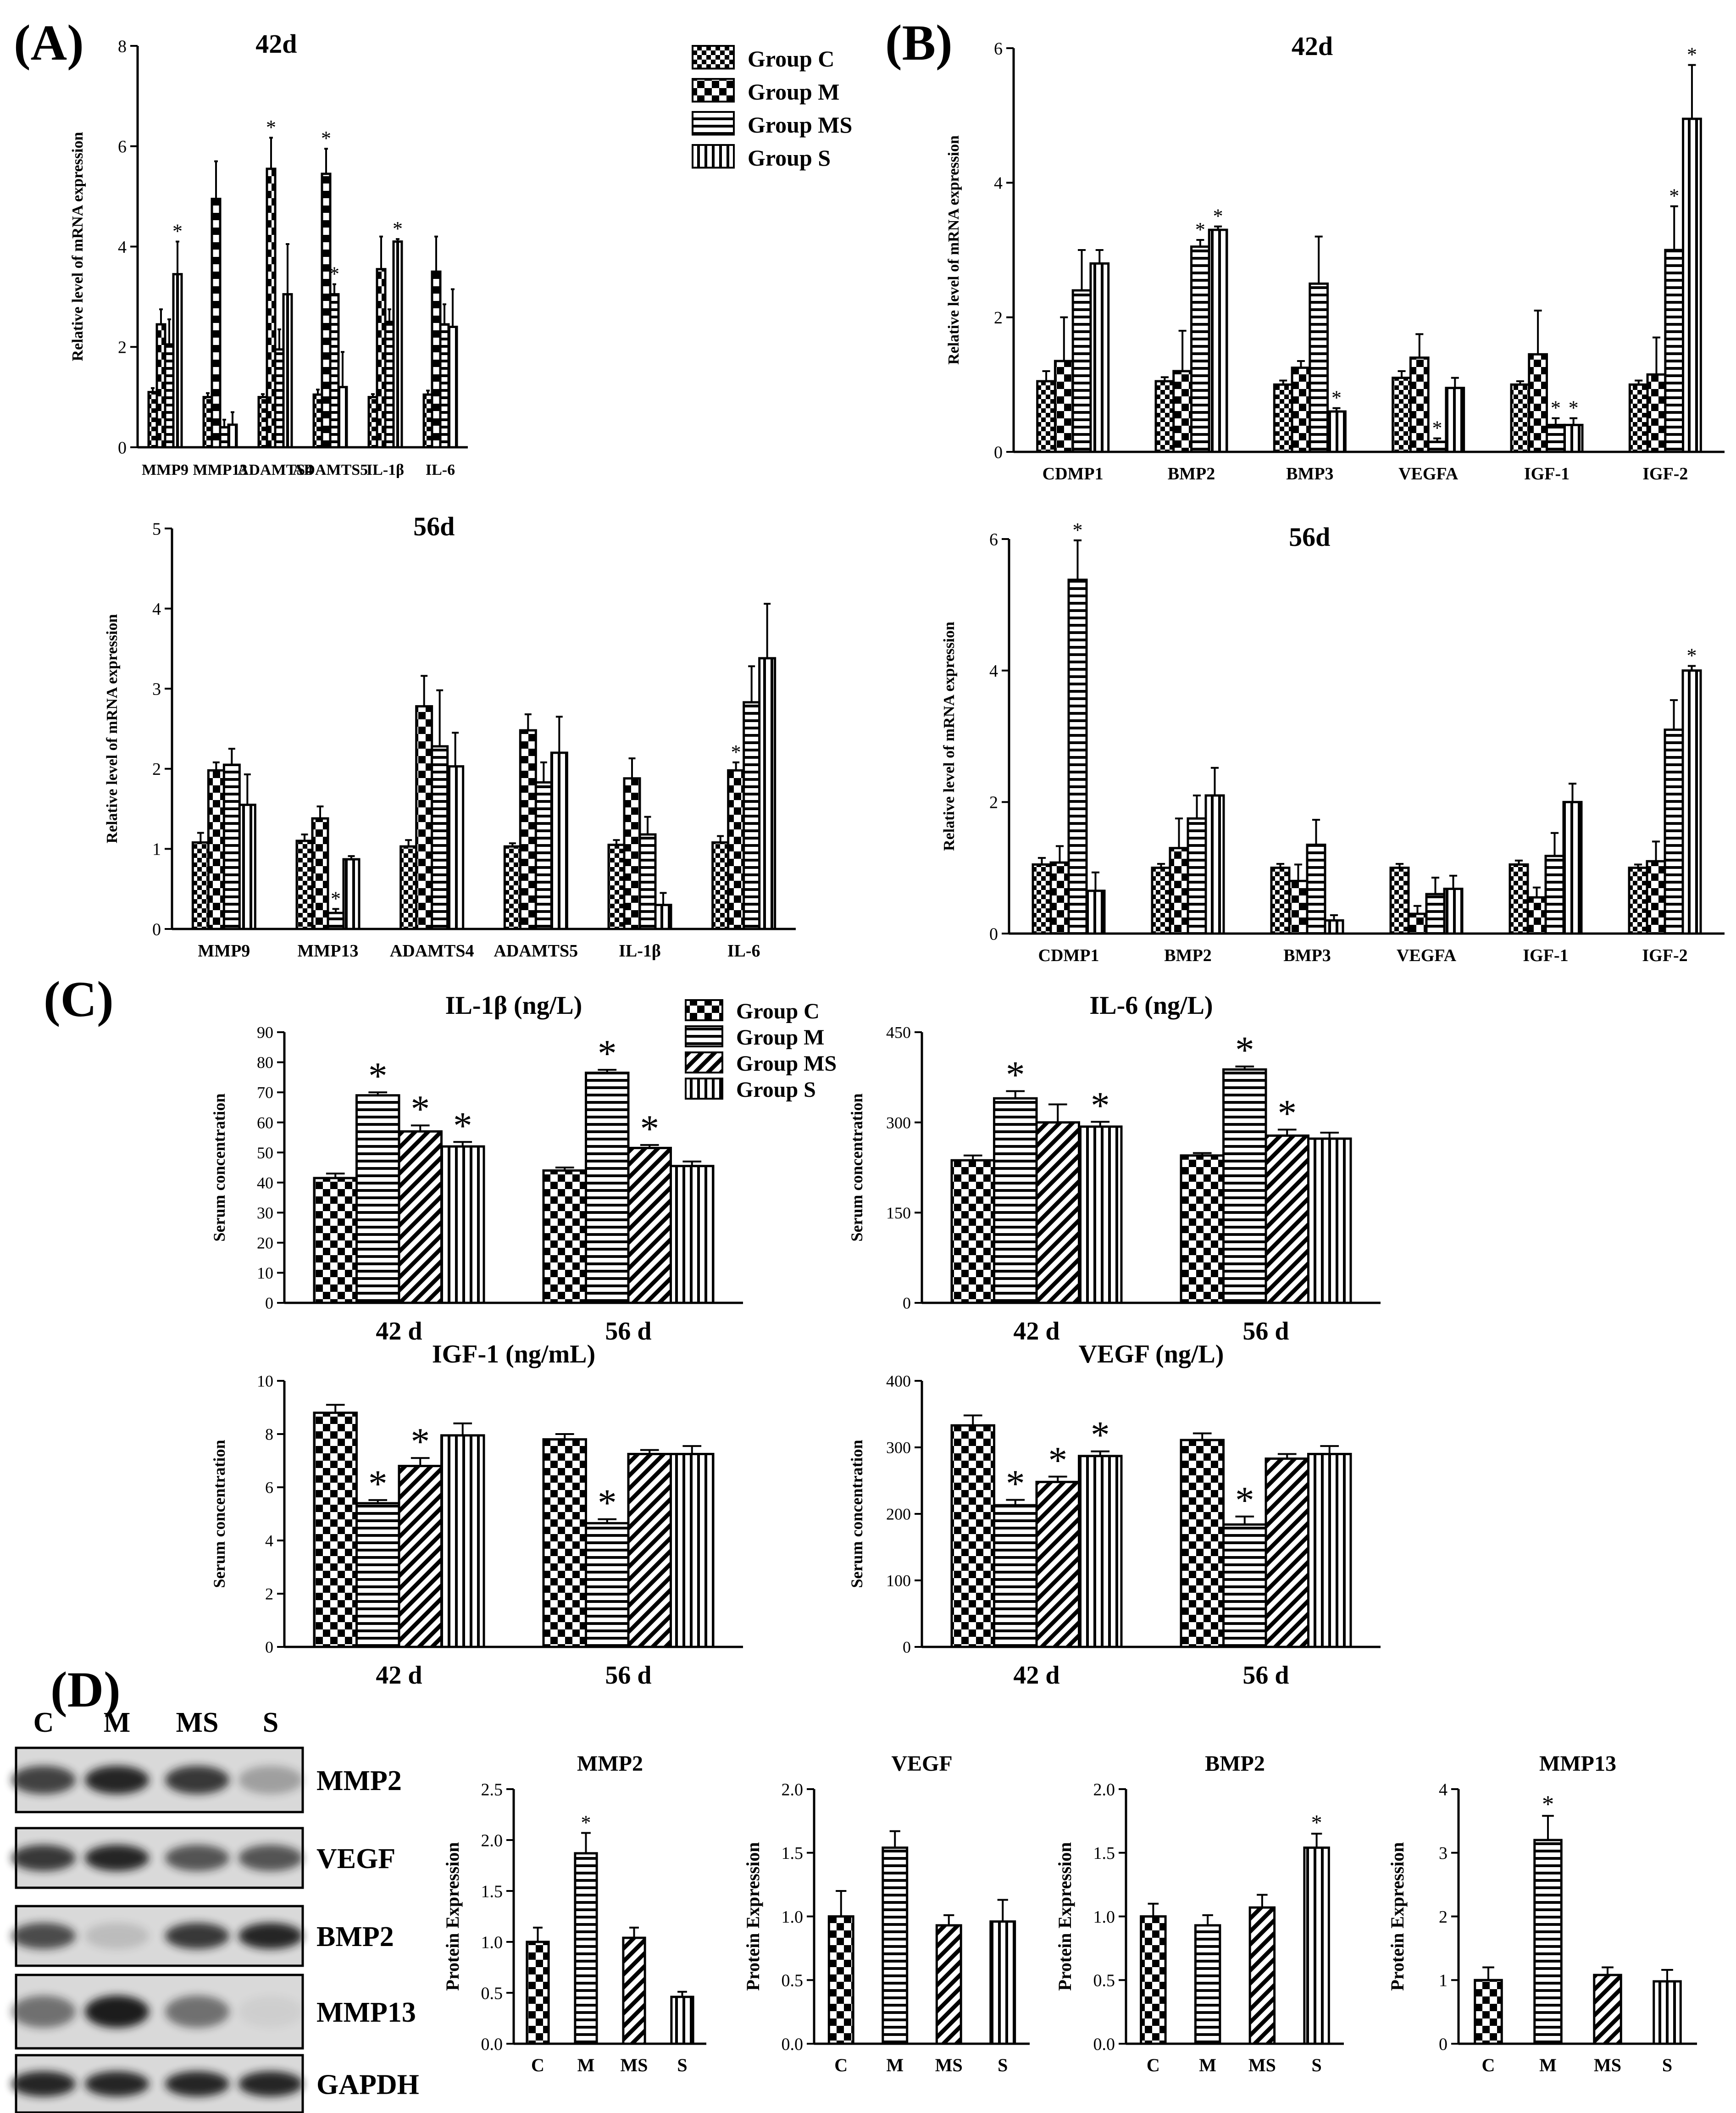 This screenshot has width=1736, height=2113. I want to click on x-category-label: ADAMTS5, so click(331, 470).